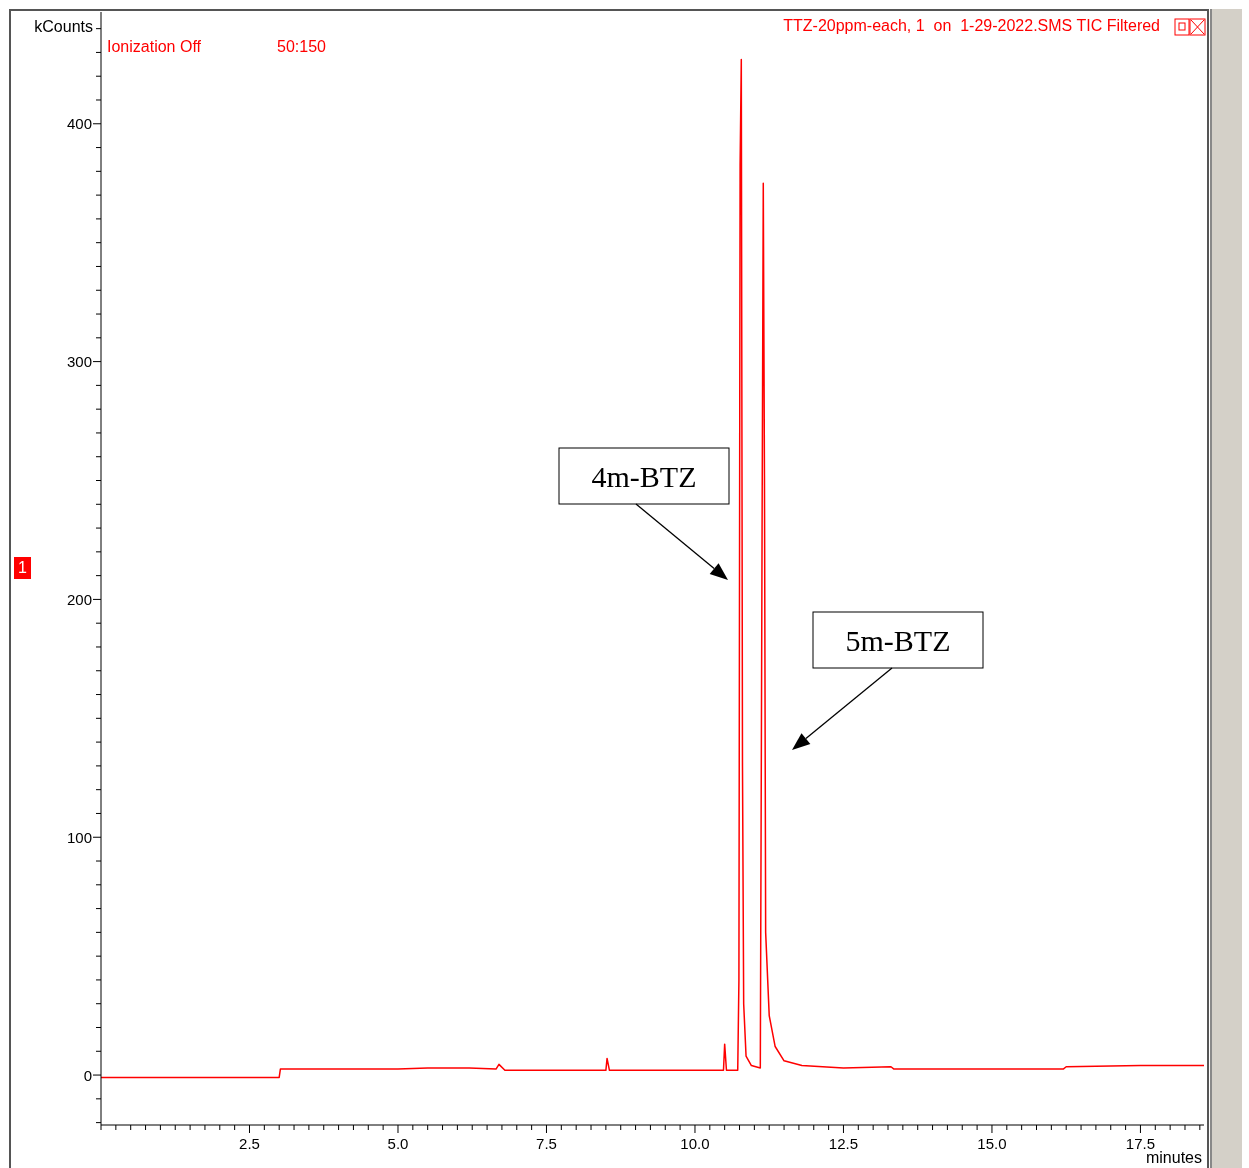 The height and width of the screenshot is (1168, 1249). What do you see at coordinates (154, 47) in the screenshot?
I see `annotation: Ionization Off` at bounding box center [154, 47].